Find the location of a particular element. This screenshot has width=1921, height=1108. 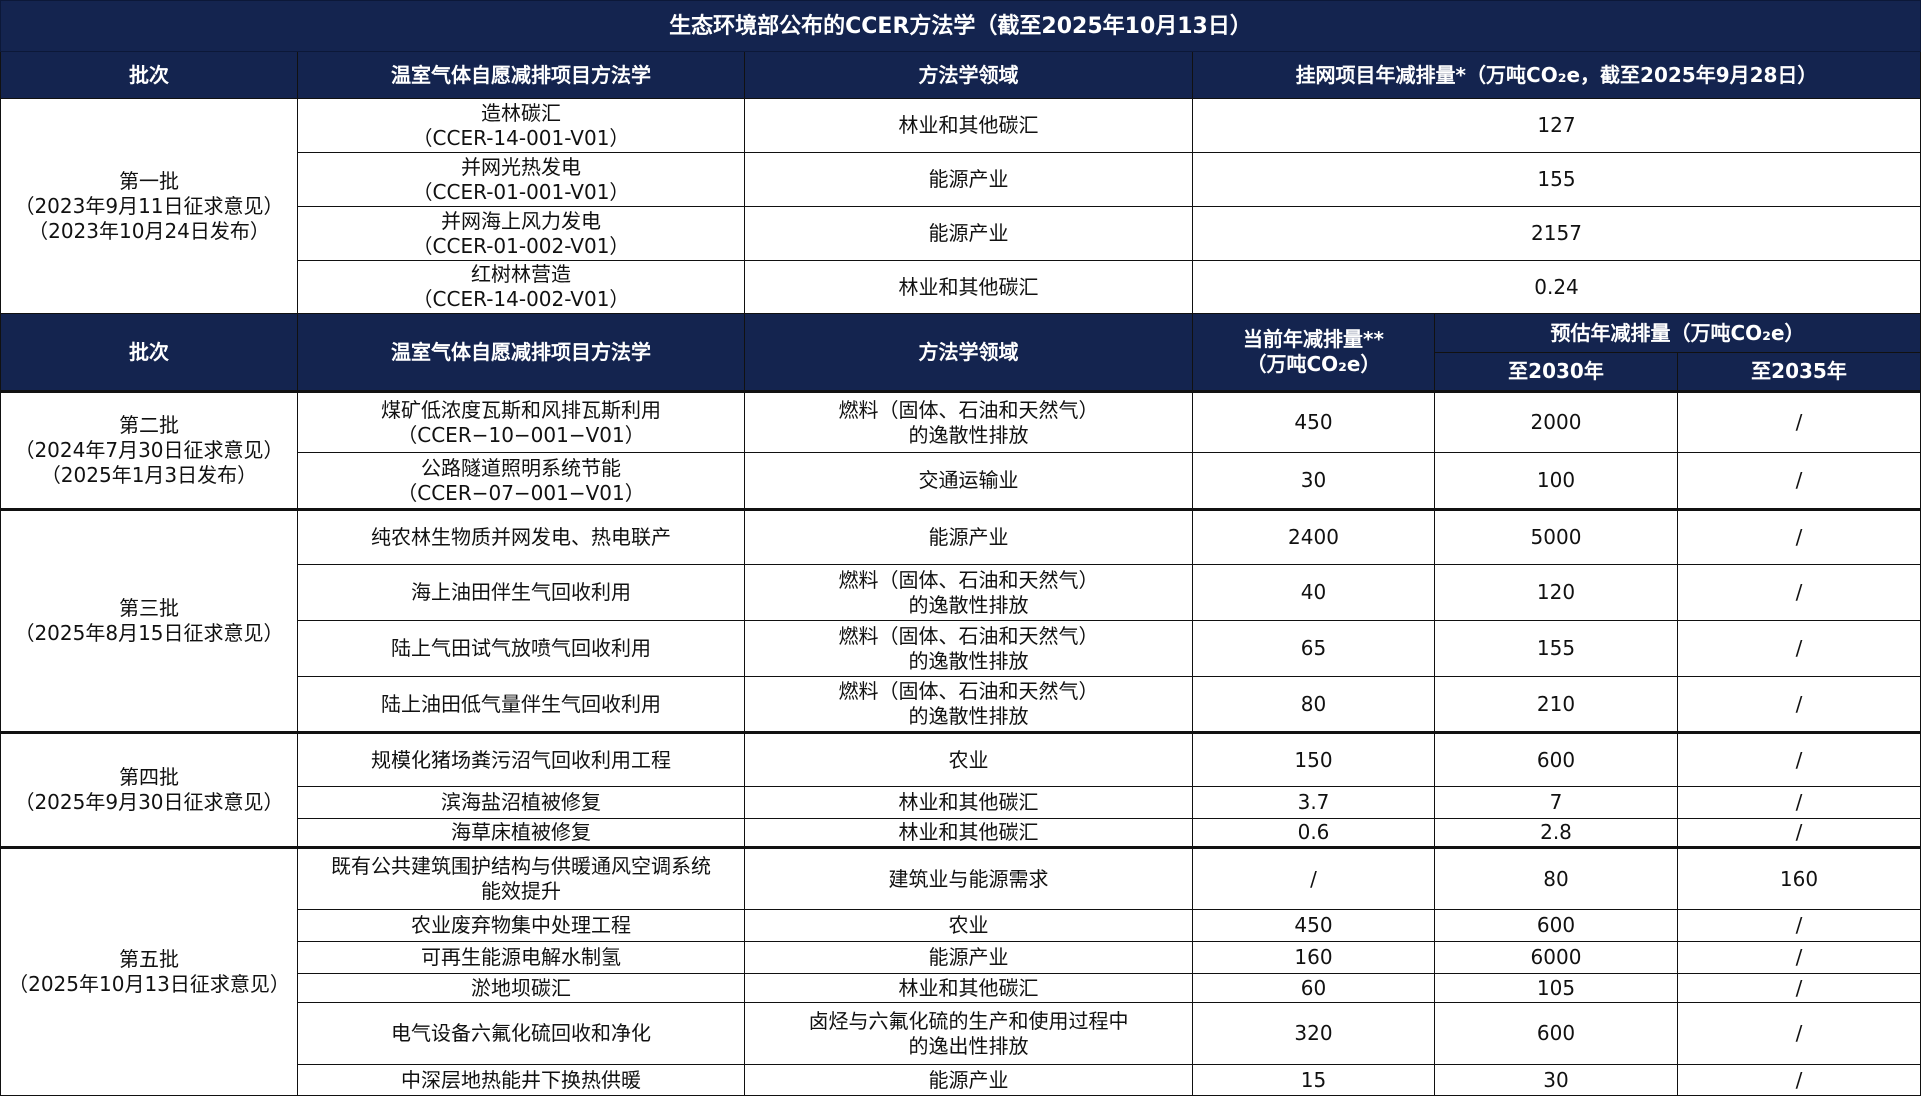

table-row: 公路隧道照明系统节能 （CCER−07−001−V01） 交通运输业 30 100/ is located at coordinates (961, 481).